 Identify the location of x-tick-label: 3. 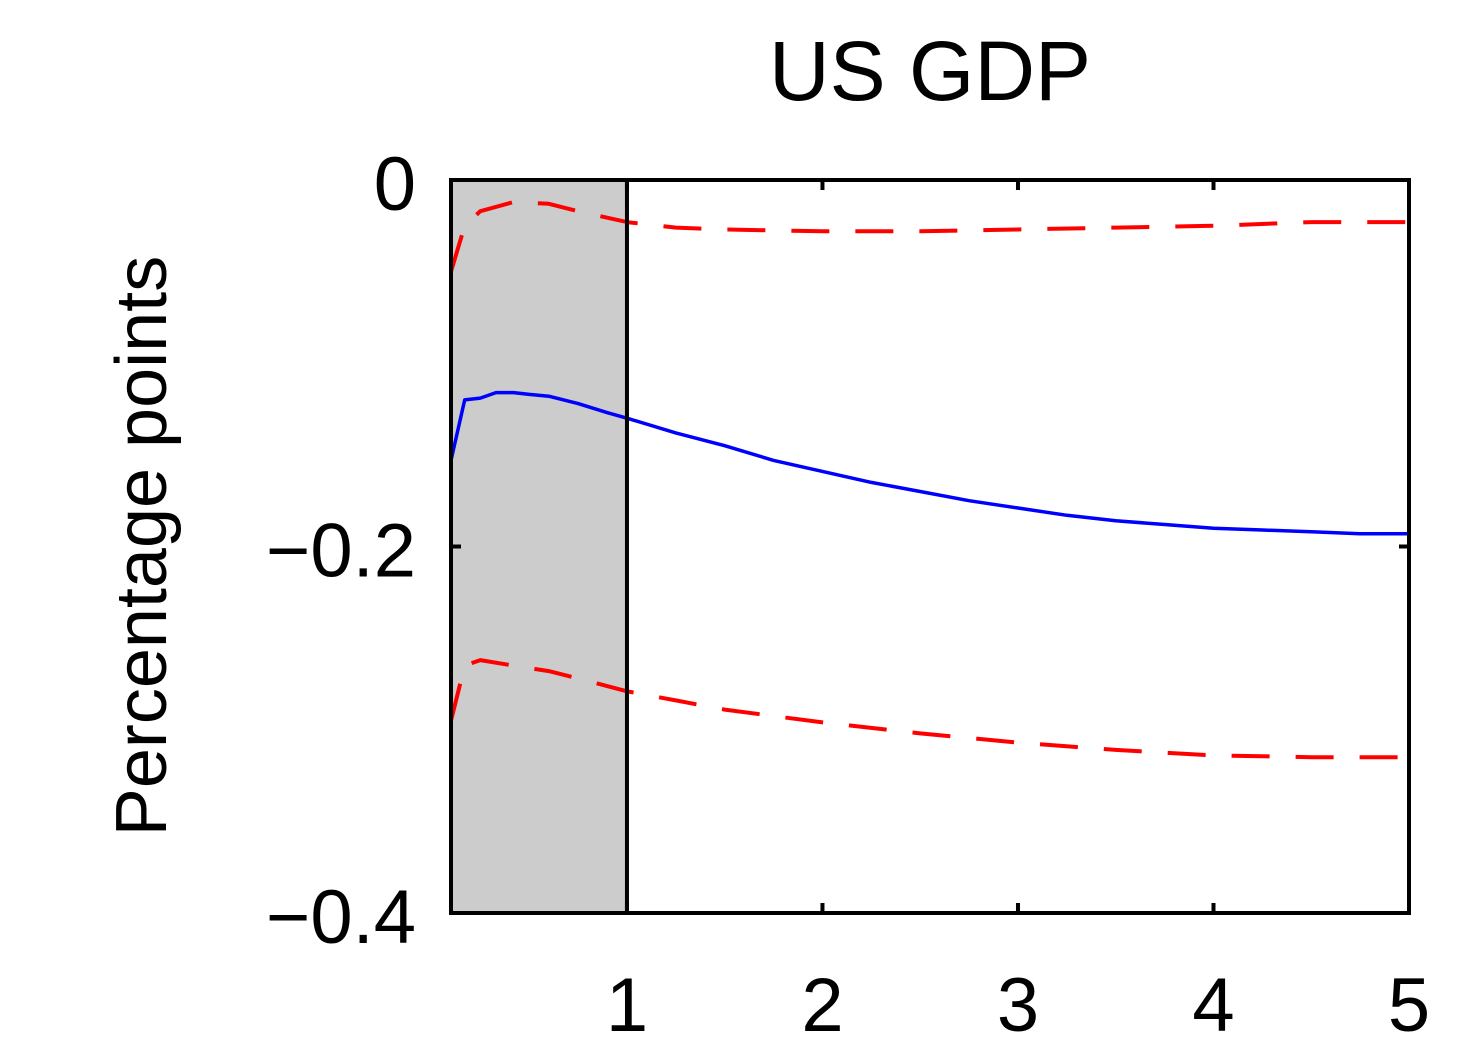
(1018, 1005).